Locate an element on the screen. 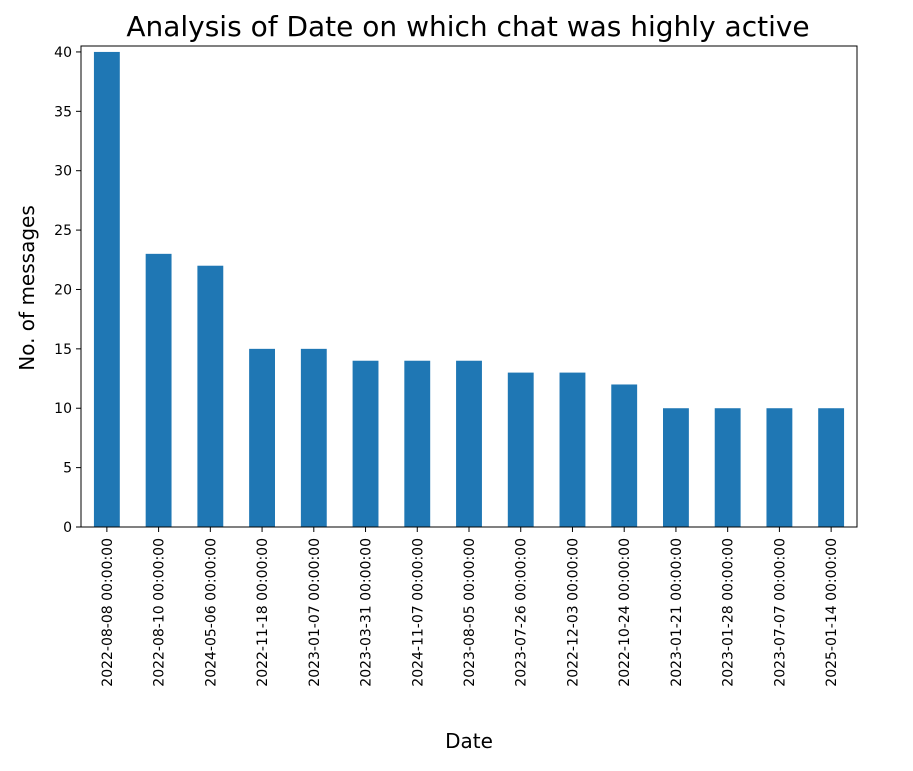  y-tick-label-3: 15 is located at coordinates (63, 350).